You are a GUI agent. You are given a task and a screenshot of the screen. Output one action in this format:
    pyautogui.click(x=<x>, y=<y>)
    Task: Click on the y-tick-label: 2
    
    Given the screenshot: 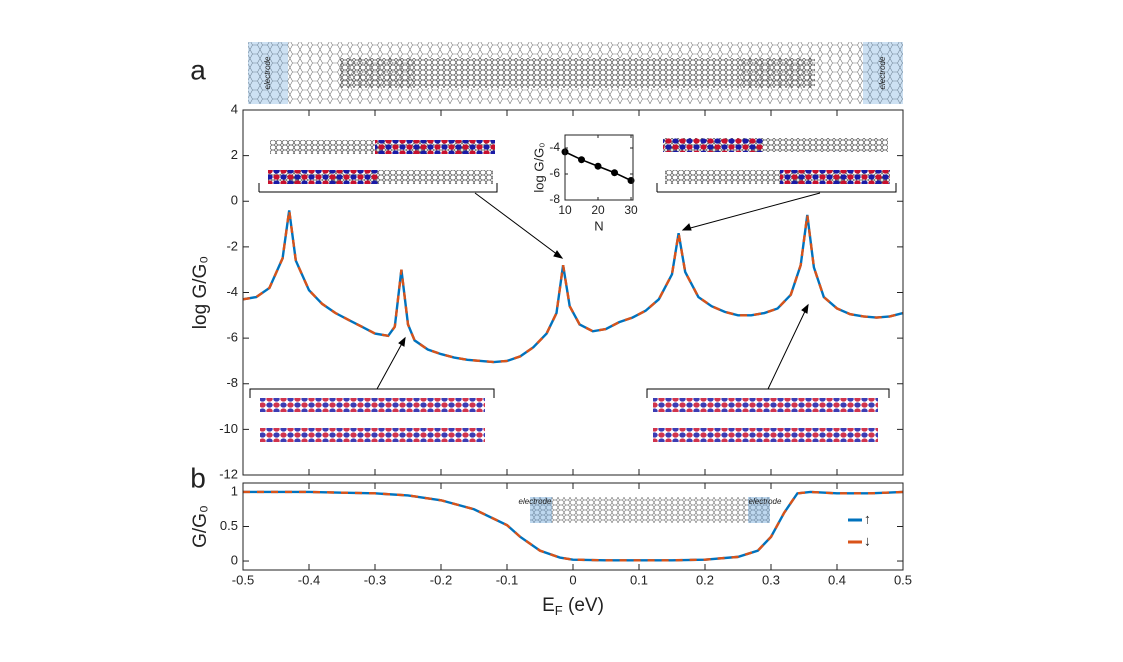 What is the action you would take?
    pyautogui.click(x=234, y=154)
    